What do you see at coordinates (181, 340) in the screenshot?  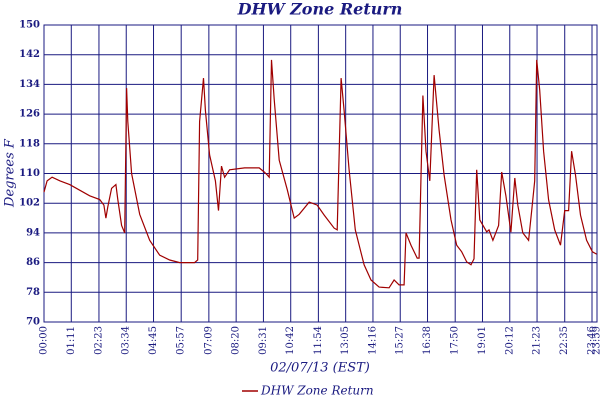 I see `x-tick-label: 05:57` at bounding box center [181, 340].